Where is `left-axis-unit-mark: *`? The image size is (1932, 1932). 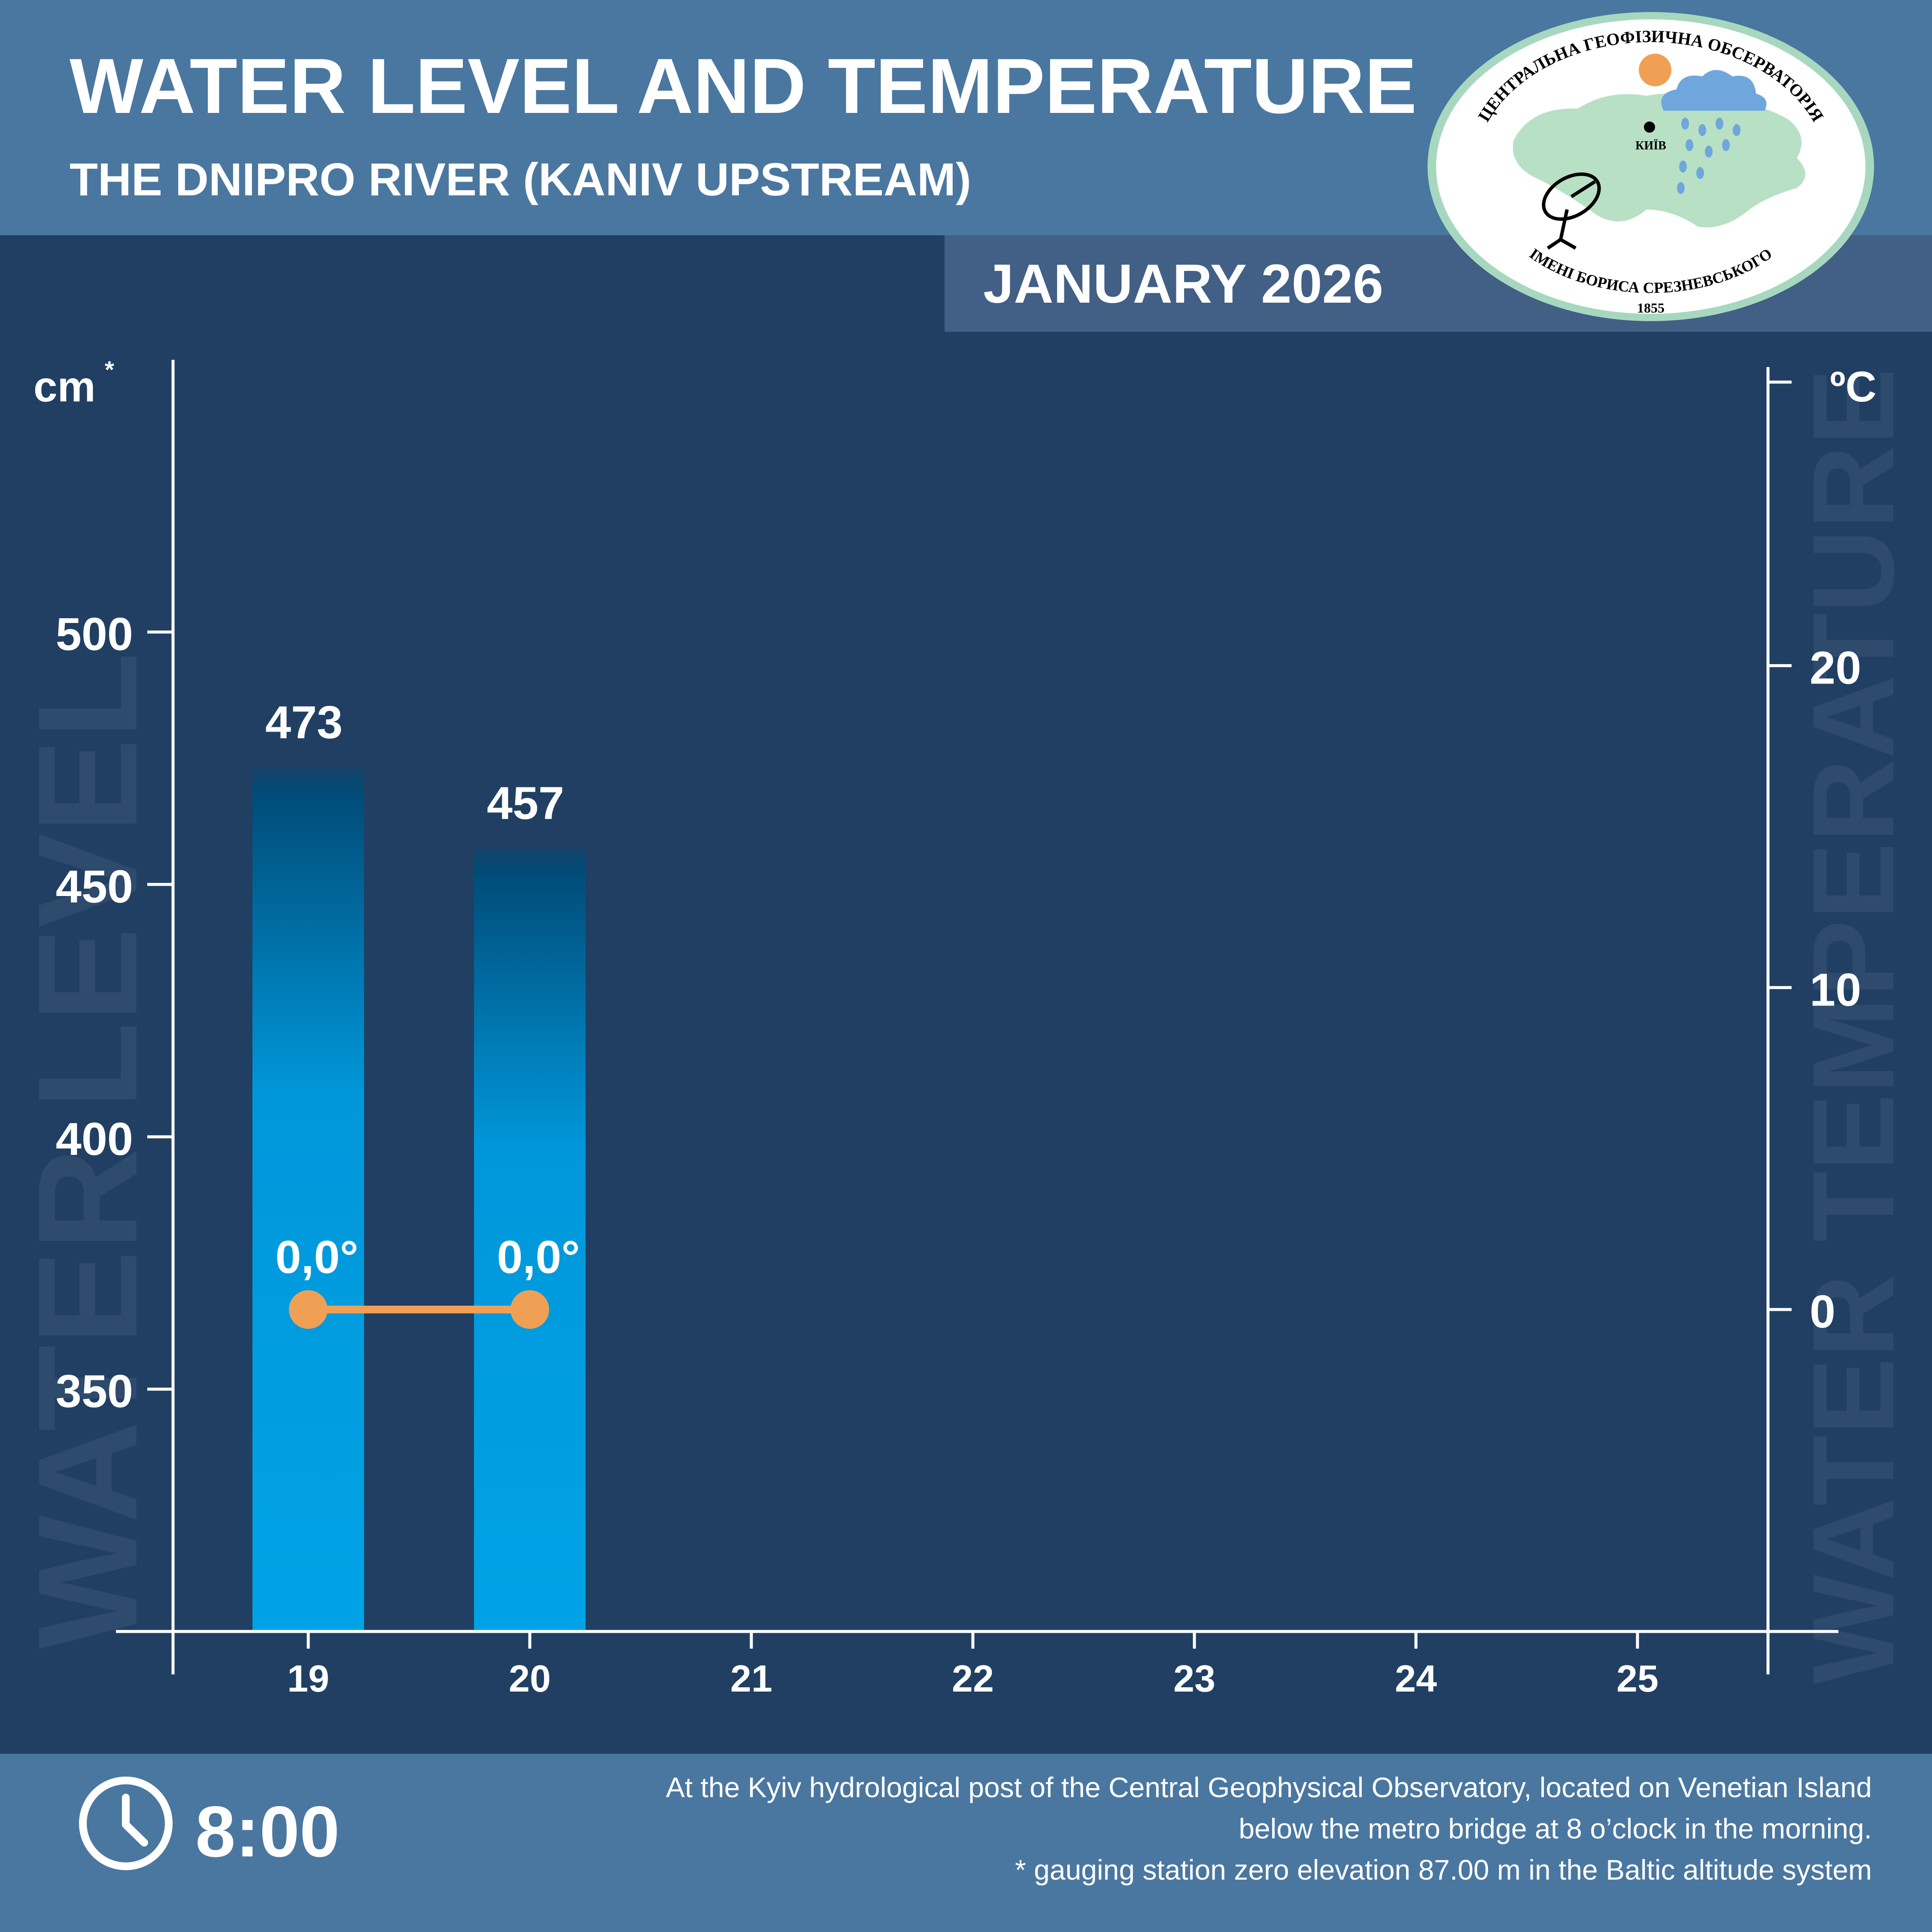
left-axis-unit-mark: * is located at coordinates (109, 369).